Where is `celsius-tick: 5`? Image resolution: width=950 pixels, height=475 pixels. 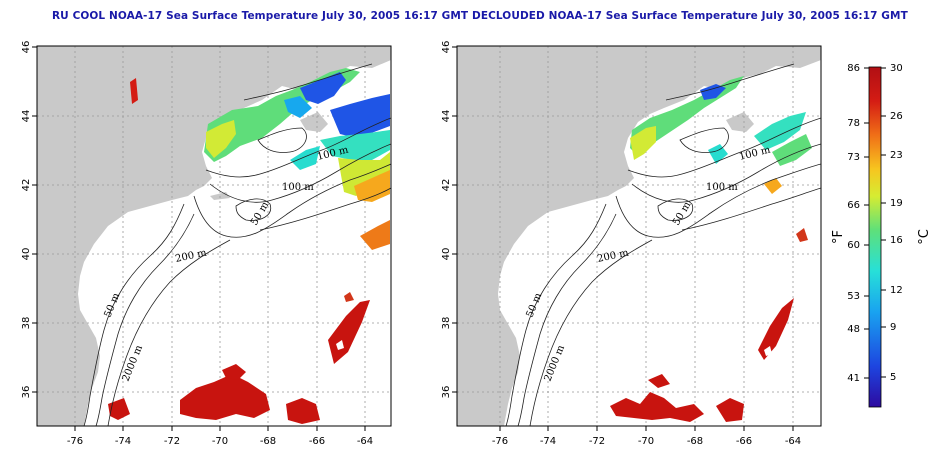
celsius-tick: 5 is located at coordinates (893, 377).